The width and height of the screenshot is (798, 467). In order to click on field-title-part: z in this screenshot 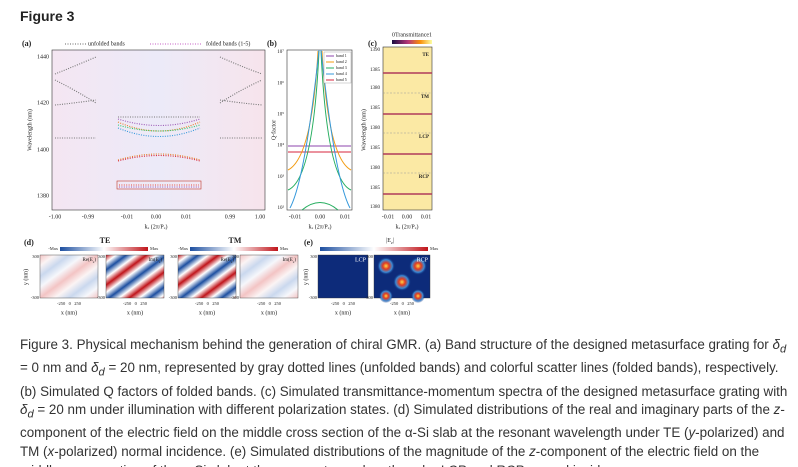, I will do `click(392, 242)`.